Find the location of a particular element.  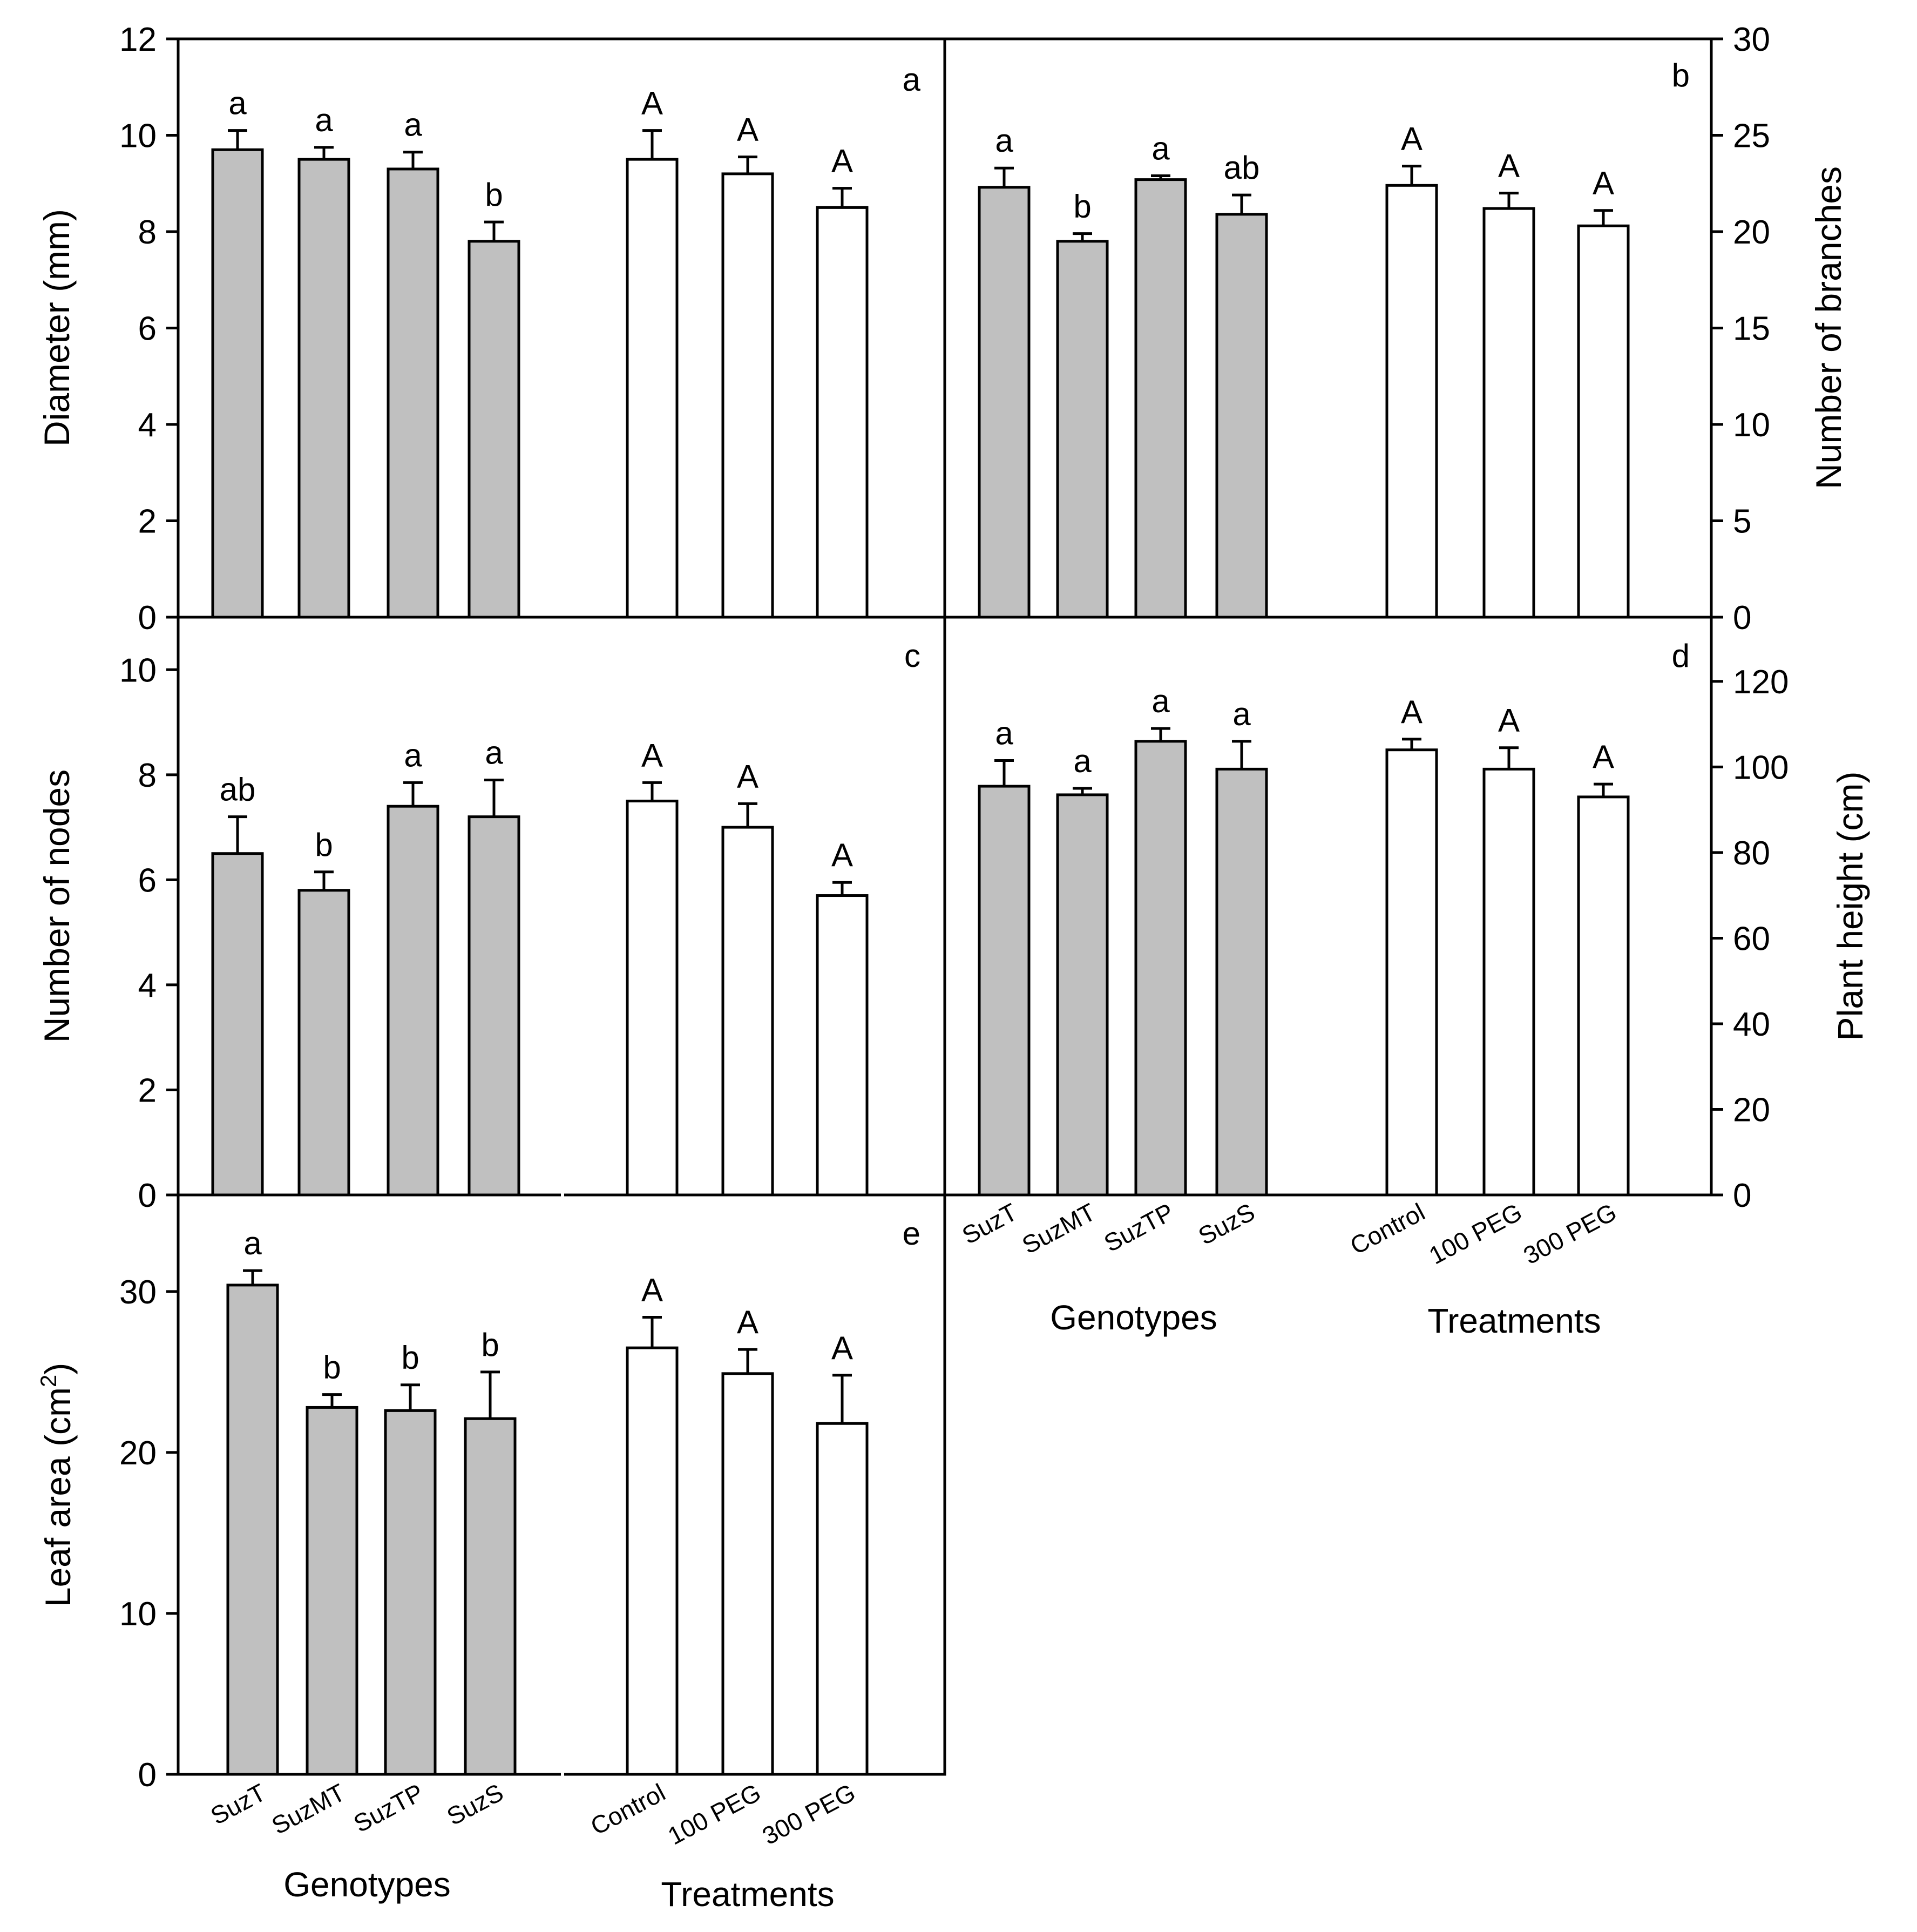

sig-letter-a-1-1: A is located at coordinates (747, 130).